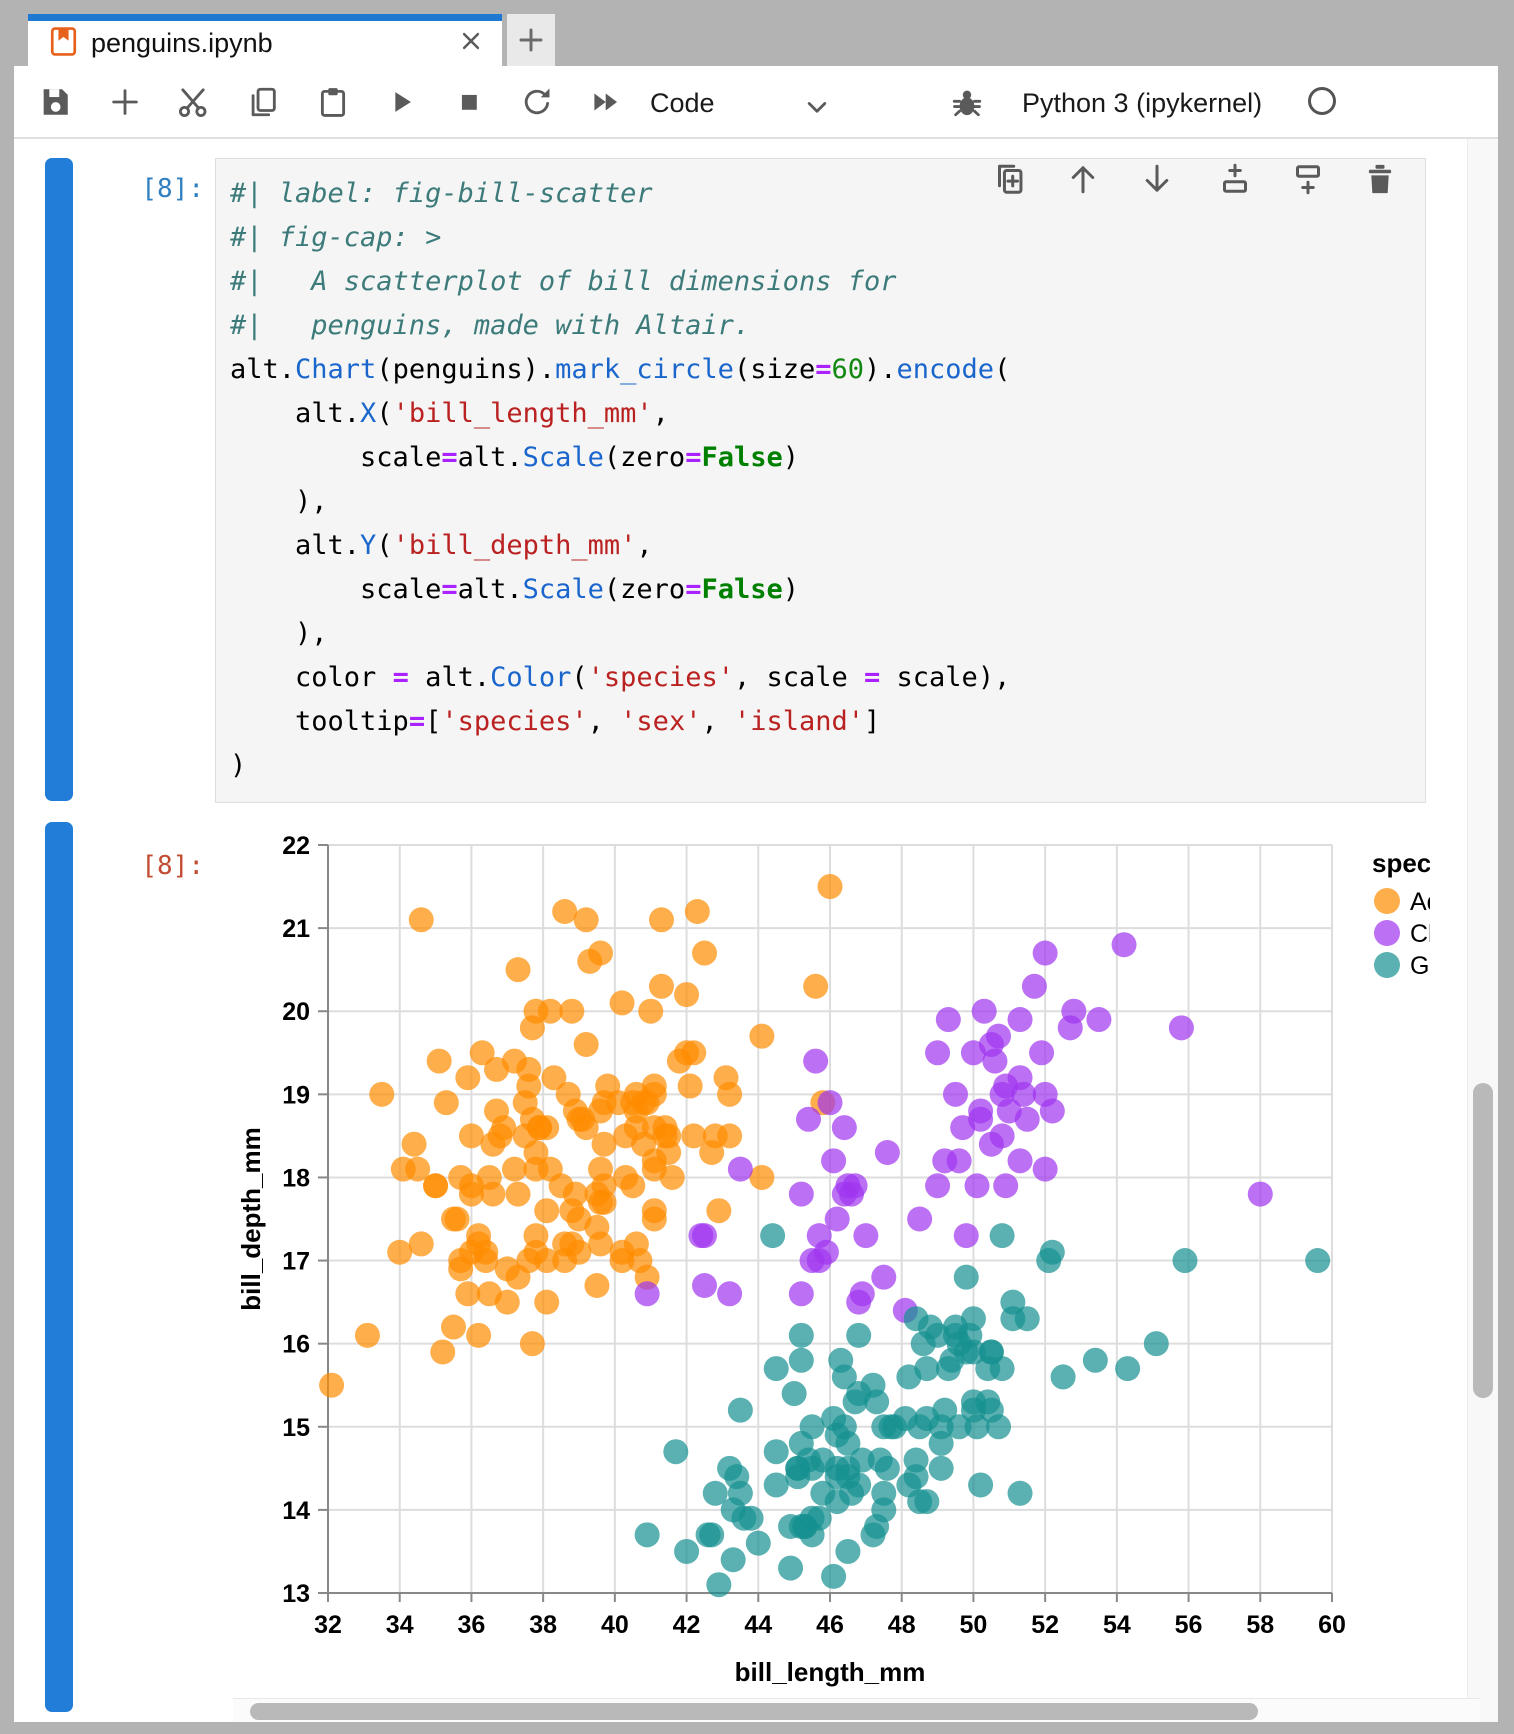  Describe the element at coordinates (1235, 179) in the screenshot. I see `insert-cell-above-icon` at that location.